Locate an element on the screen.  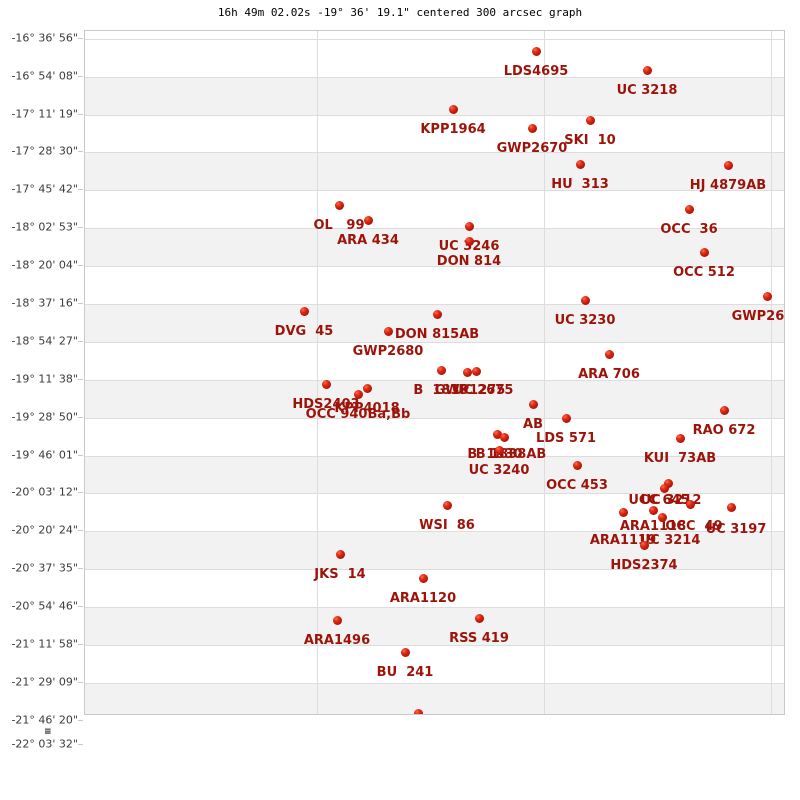
y-axis-tick-label: -18° 37' 16" is located at coordinates (44, 303).